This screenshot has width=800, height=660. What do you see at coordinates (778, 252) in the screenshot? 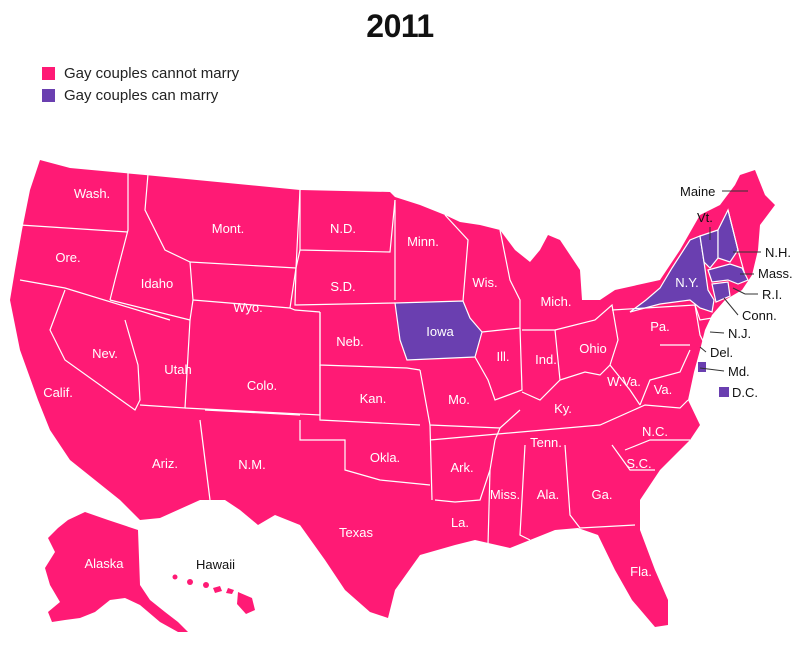
I see `state-label-nh: N.H.` at bounding box center [778, 252].